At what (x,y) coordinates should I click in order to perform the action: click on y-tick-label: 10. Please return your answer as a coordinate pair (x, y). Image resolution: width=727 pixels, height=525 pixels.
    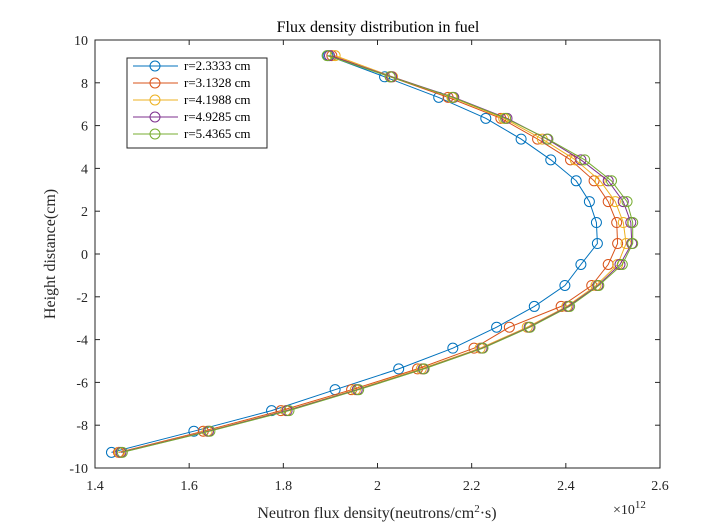
    Looking at the image, I should click on (81, 41).